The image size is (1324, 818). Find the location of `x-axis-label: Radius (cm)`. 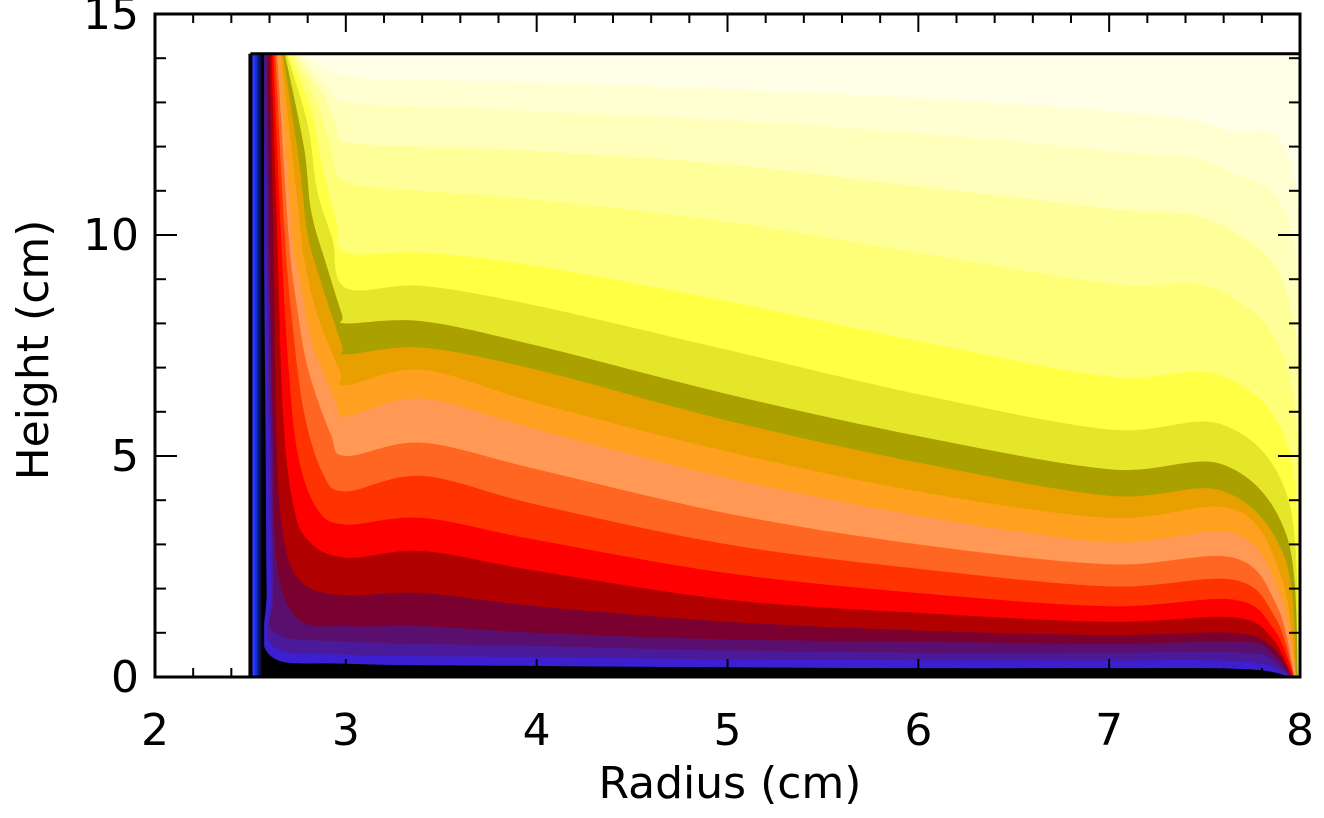

x-axis-label: Radius (cm) is located at coordinates (730, 783).